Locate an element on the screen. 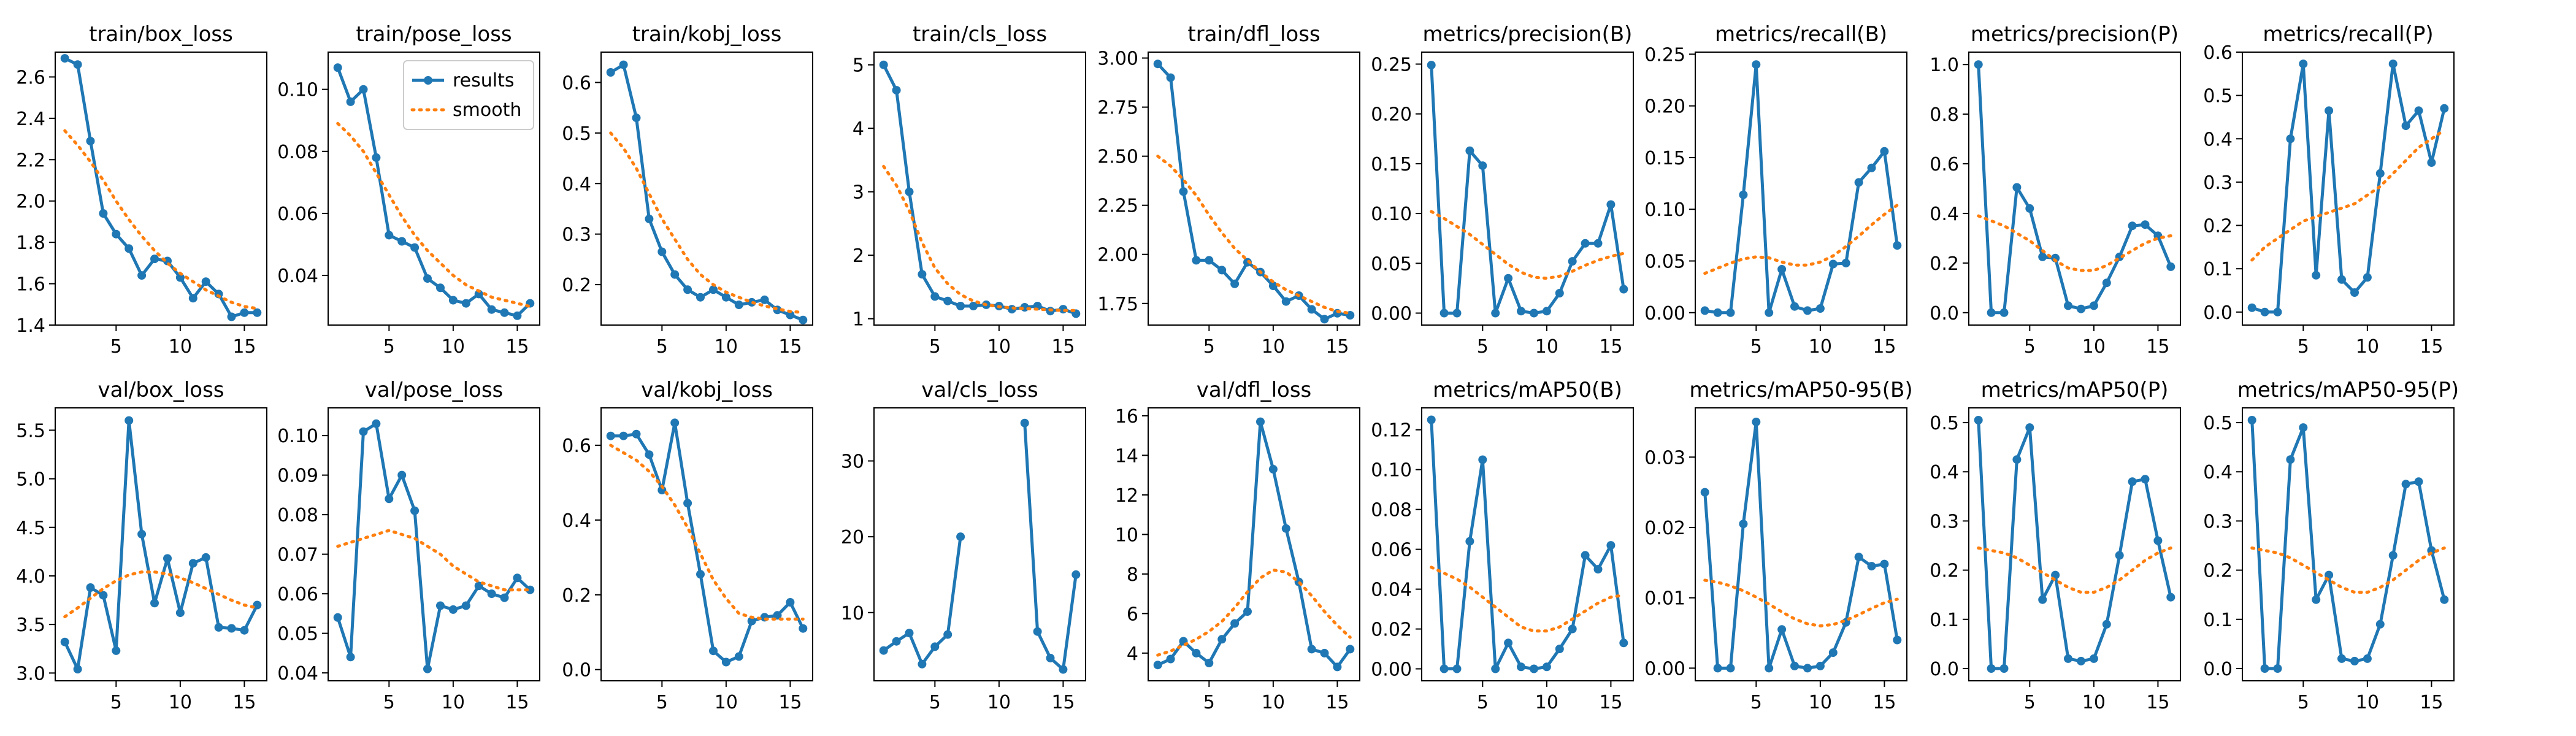 The width and height of the screenshot is (2576, 736). chart-title: metrics/recall(B) is located at coordinates (1801, 34).